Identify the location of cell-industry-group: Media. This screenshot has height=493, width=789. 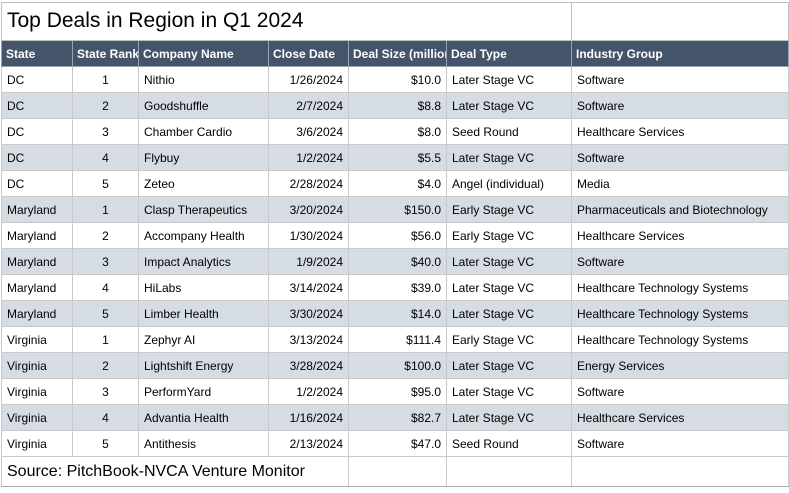
(680, 183).